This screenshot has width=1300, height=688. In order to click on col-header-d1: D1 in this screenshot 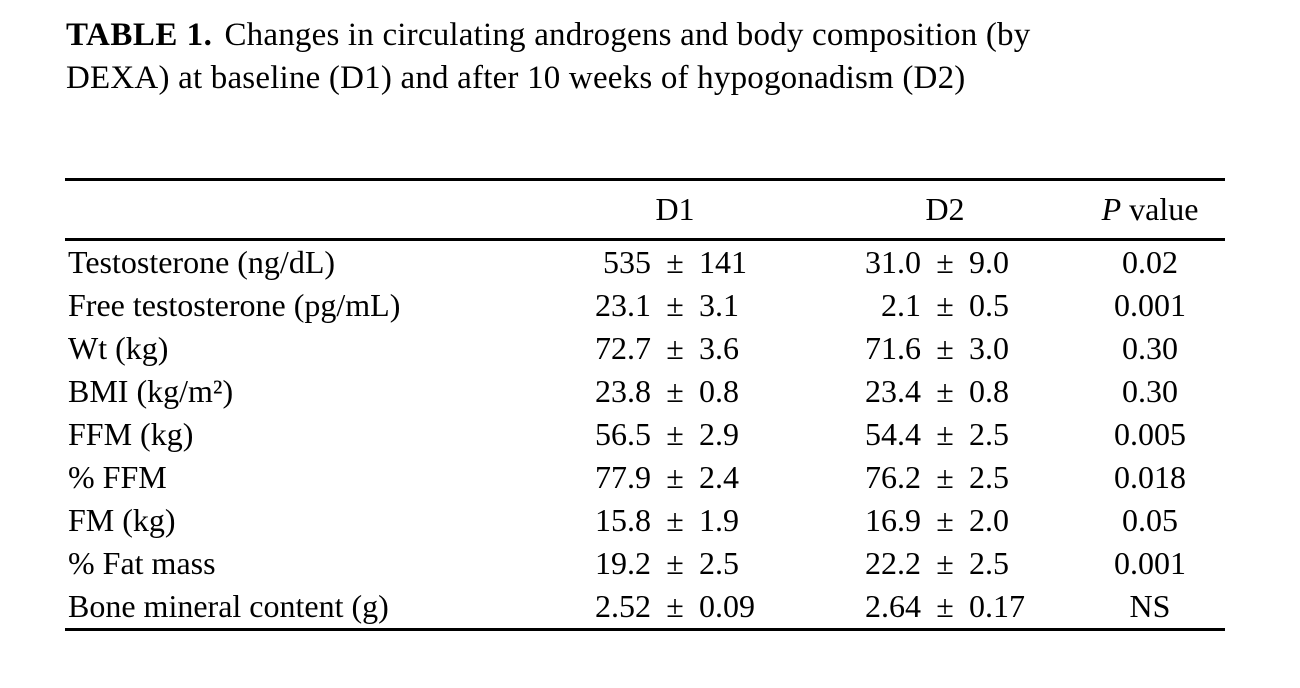, I will do `click(675, 209)`.